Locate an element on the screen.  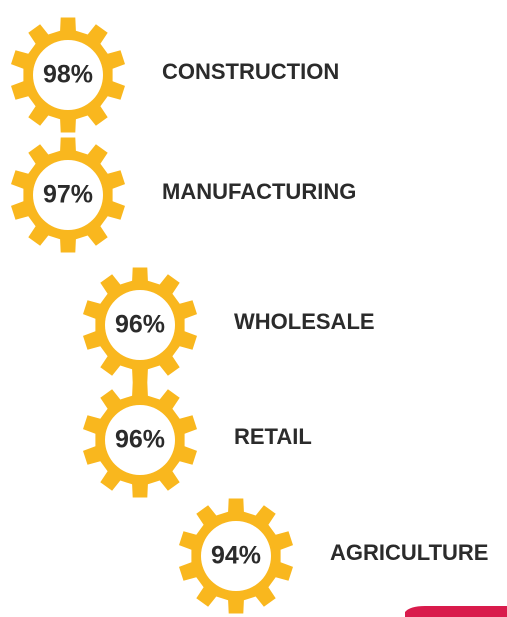
value-label: 97% is located at coordinates (68, 195).